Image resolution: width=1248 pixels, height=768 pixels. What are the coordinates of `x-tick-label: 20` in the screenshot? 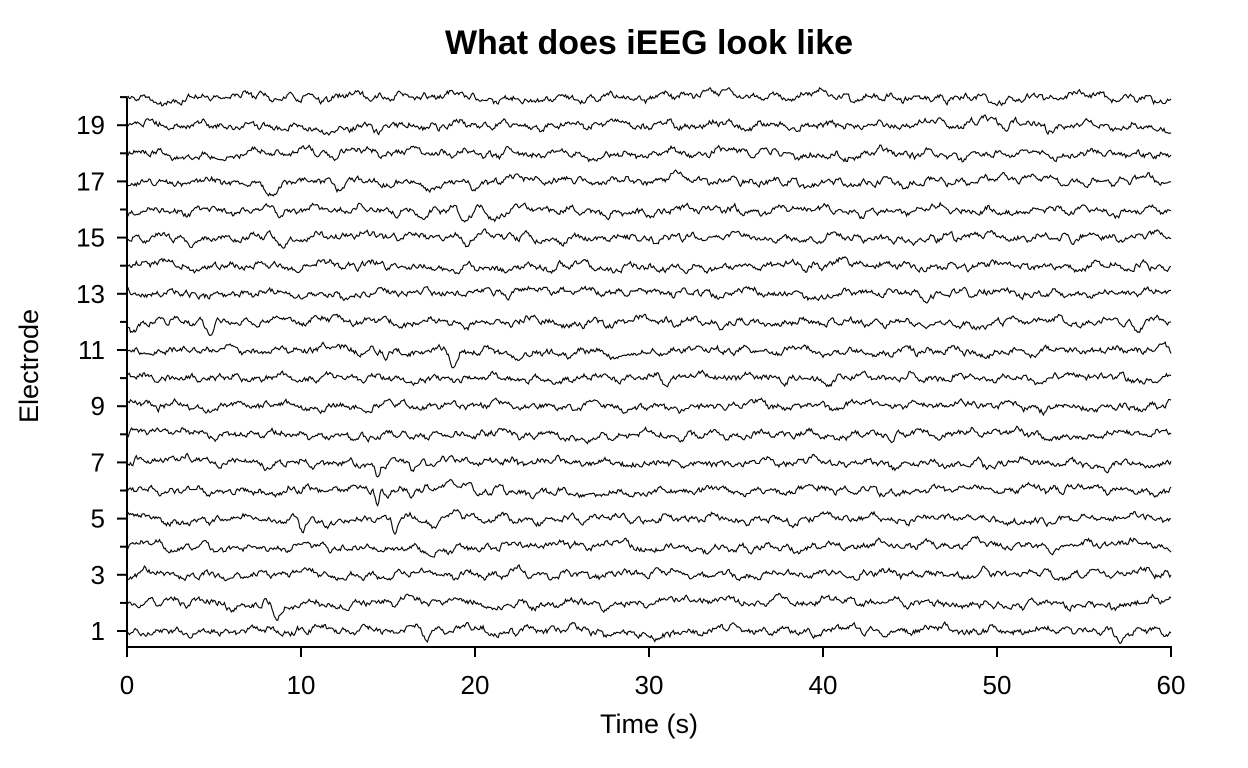 It's located at (475, 685).